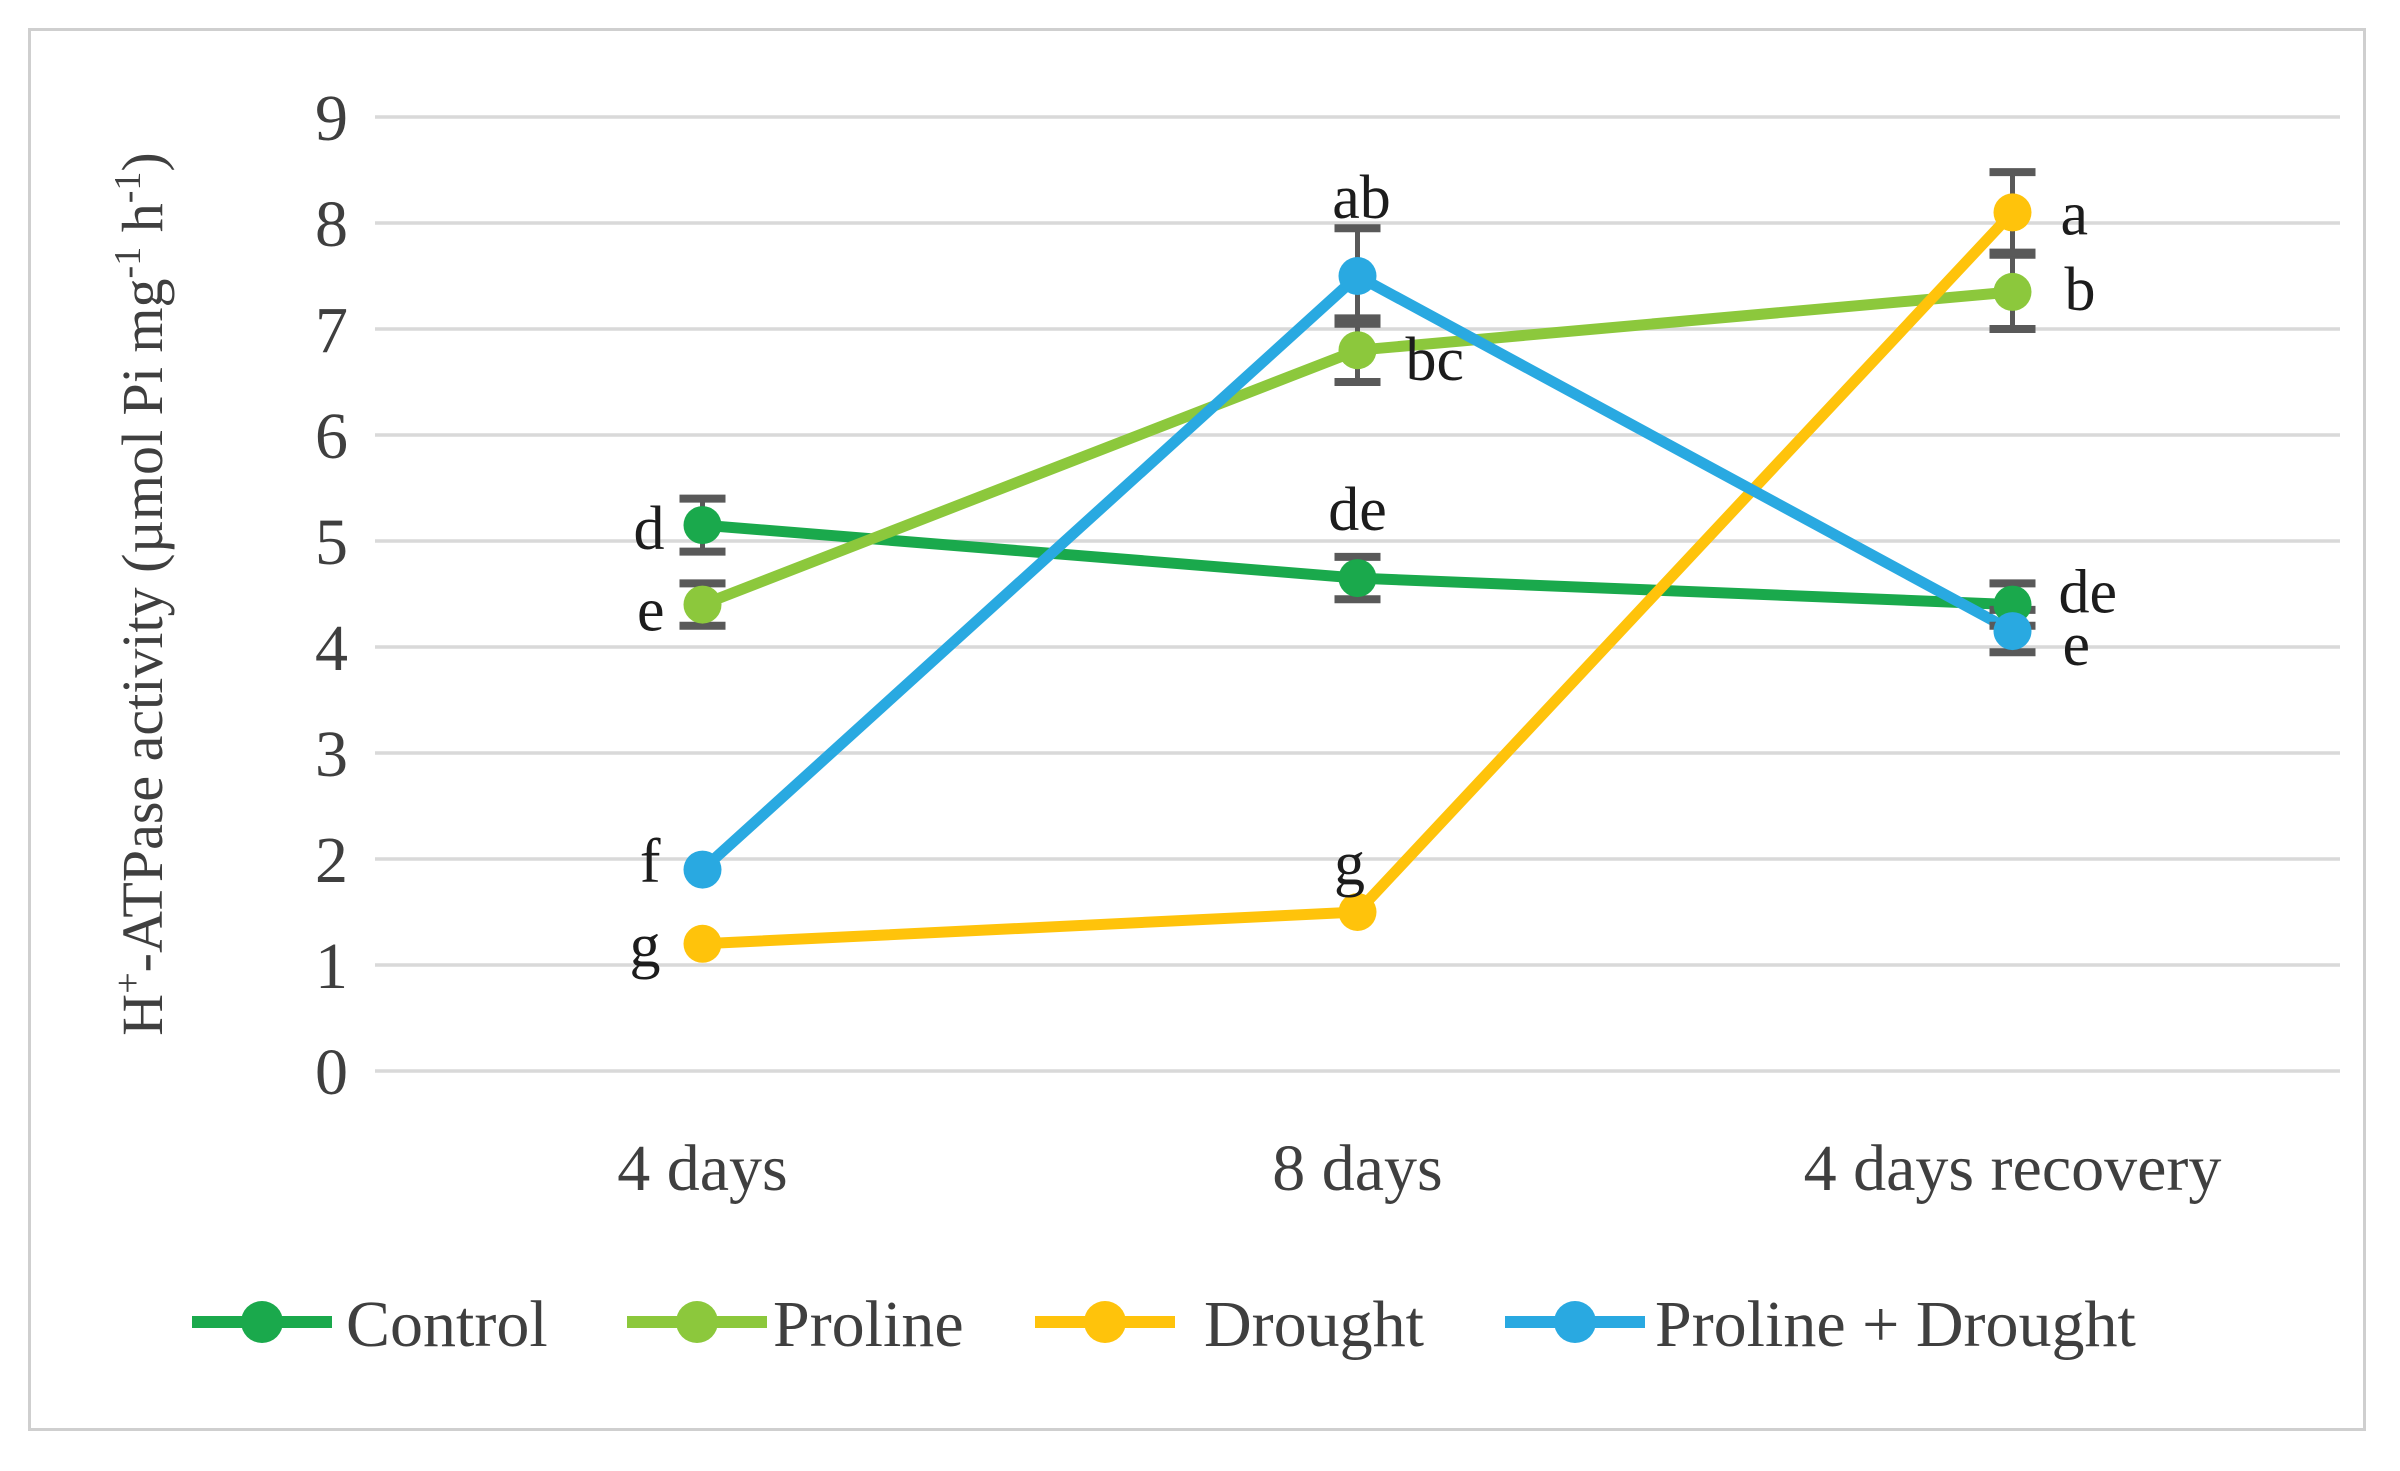  I want to click on legend: Control Proline Drought Proline + Drought, so click(1164, 1324).